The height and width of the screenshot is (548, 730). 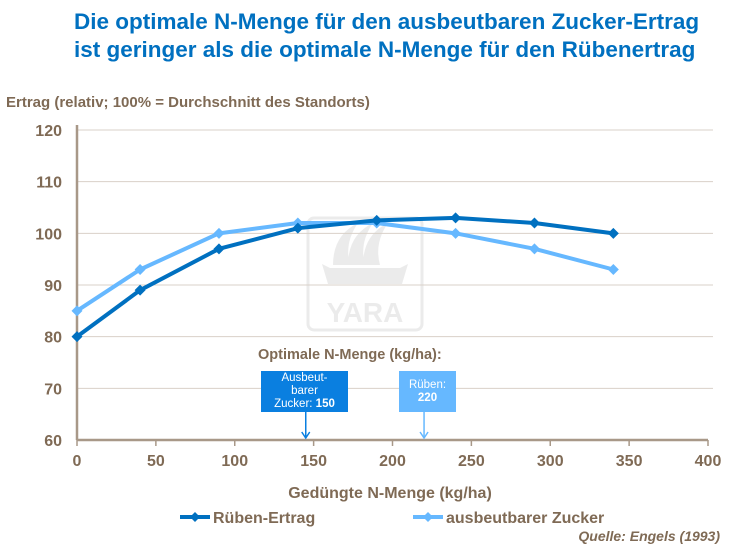 I want to click on y-tick-label: 60, so click(x=53, y=441).